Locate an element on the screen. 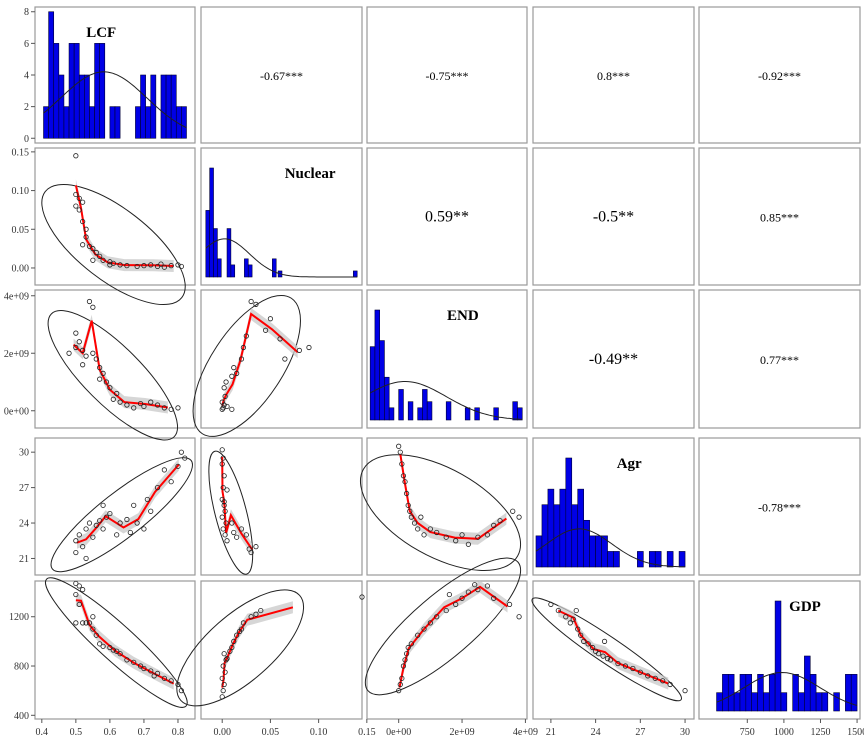 This screenshot has height=742, width=864. x-tick-label-lcf: 0.6 is located at coordinates (110, 732).